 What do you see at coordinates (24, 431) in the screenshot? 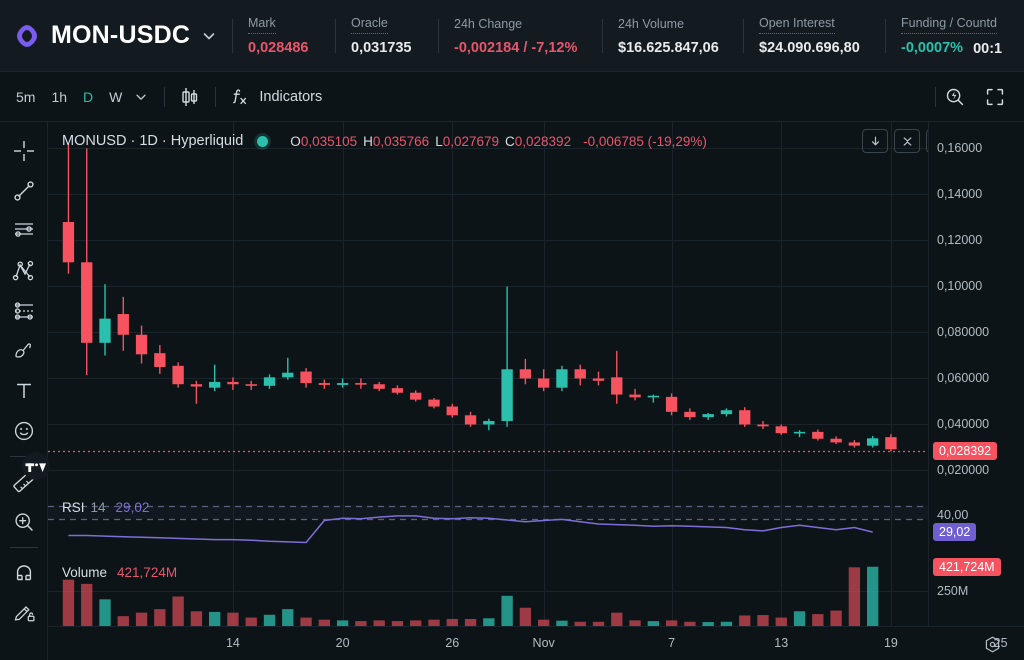
I see `emoji-icon` at bounding box center [24, 431].